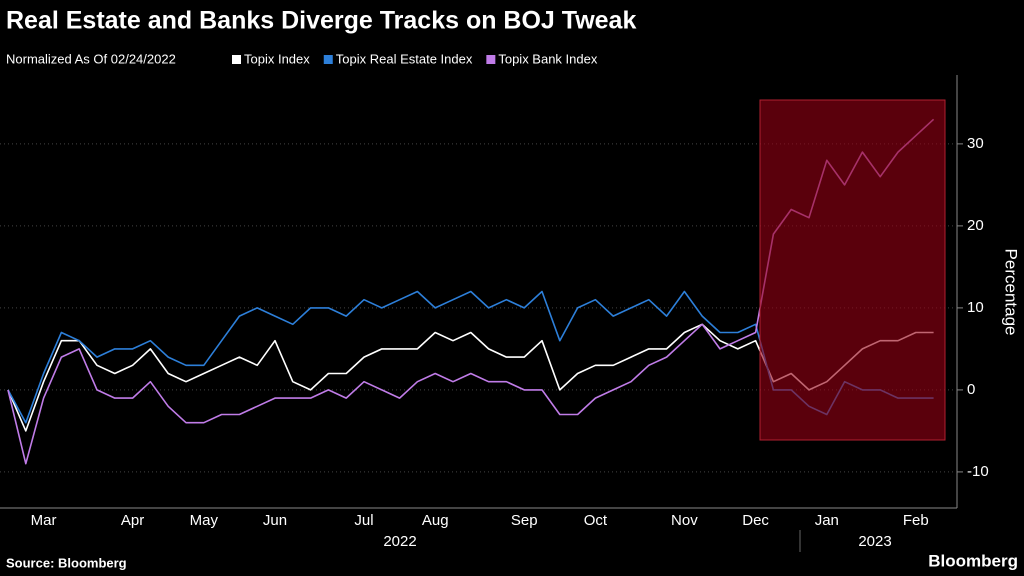  Describe the element at coordinates (874, 541) in the screenshot. I see `year-label: 2023` at that location.